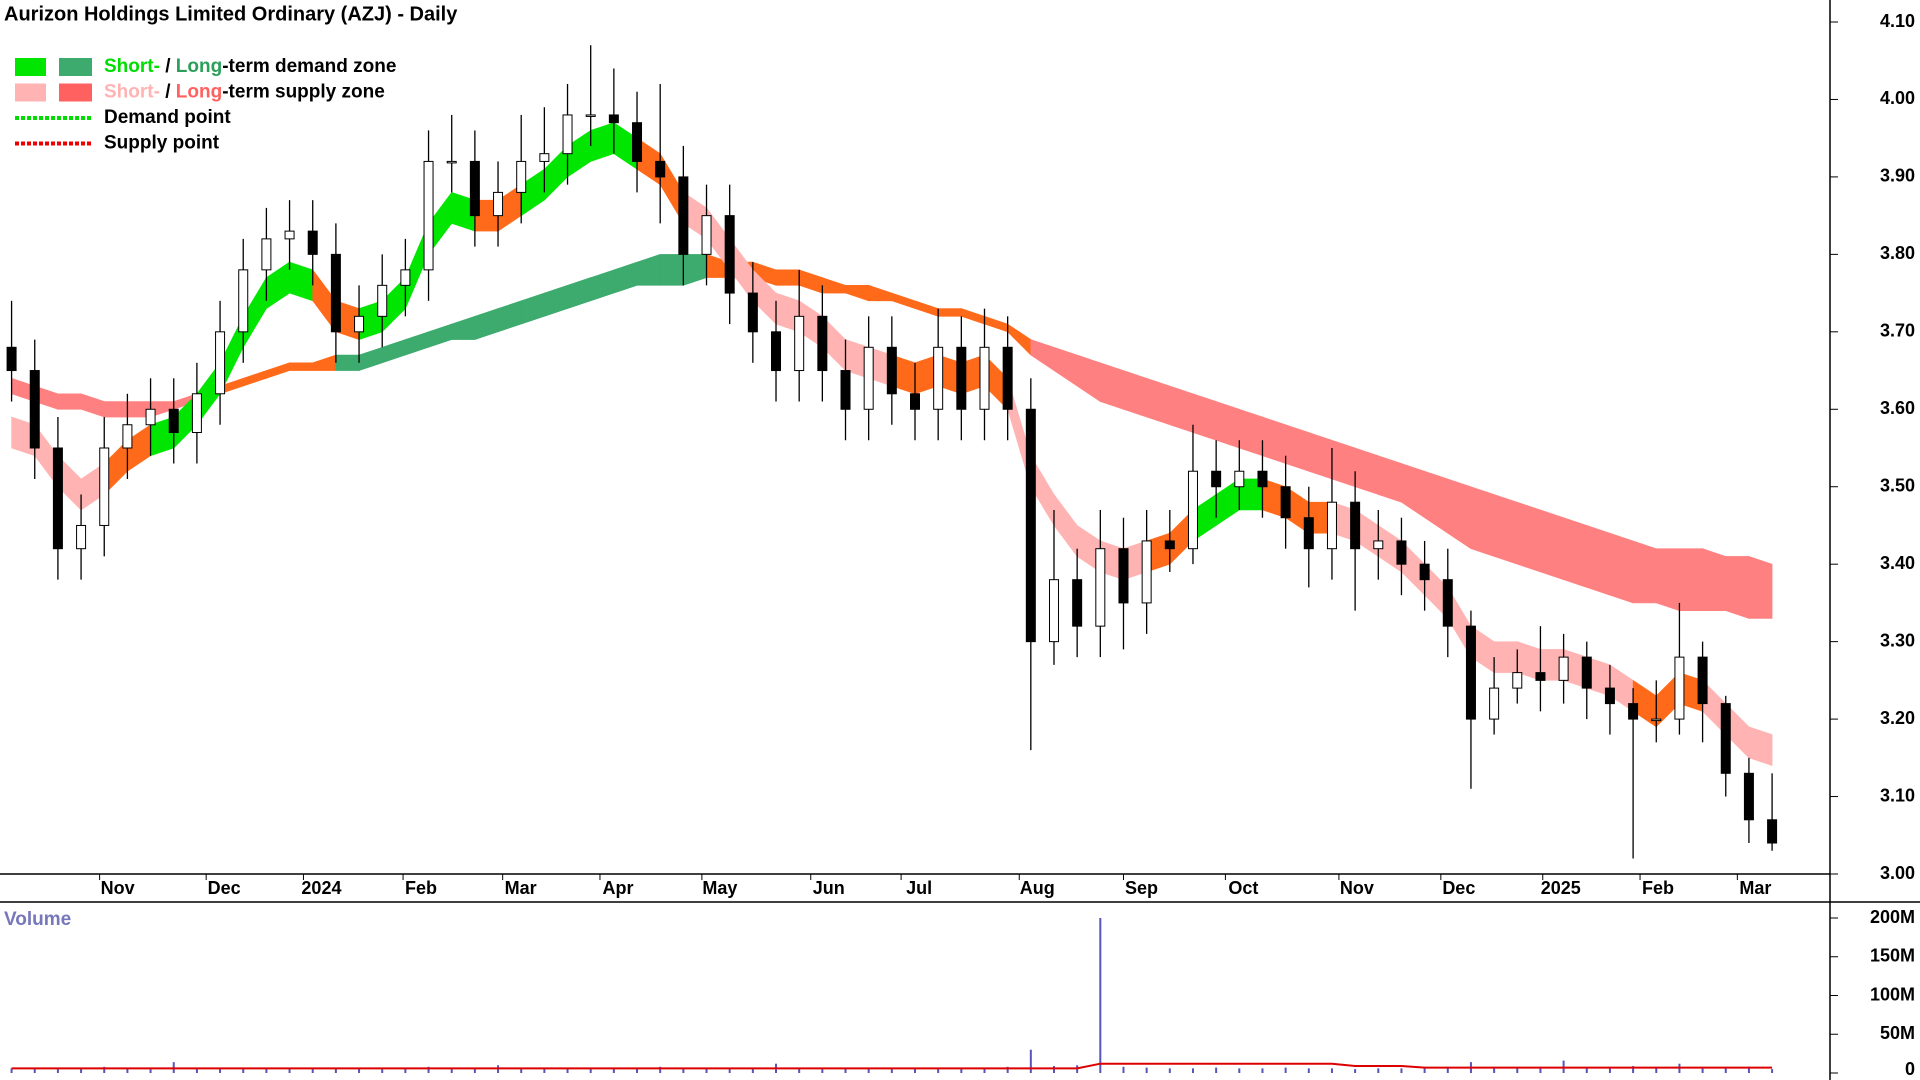 The image size is (1920, 1080). I want to click on x-tick-label: Nov, so click(118, 888).